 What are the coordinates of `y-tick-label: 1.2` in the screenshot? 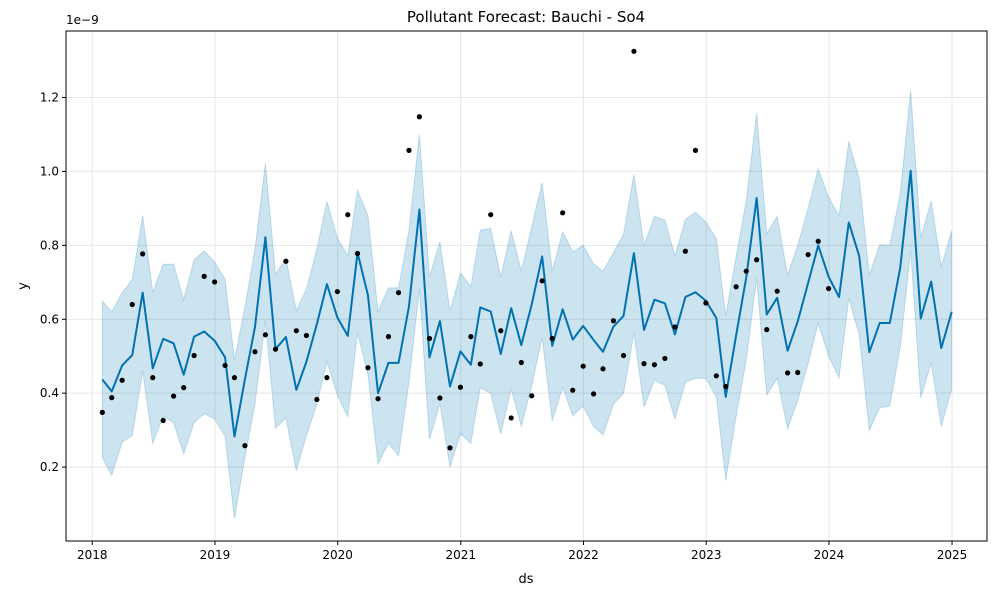 It's located at (49, 98).